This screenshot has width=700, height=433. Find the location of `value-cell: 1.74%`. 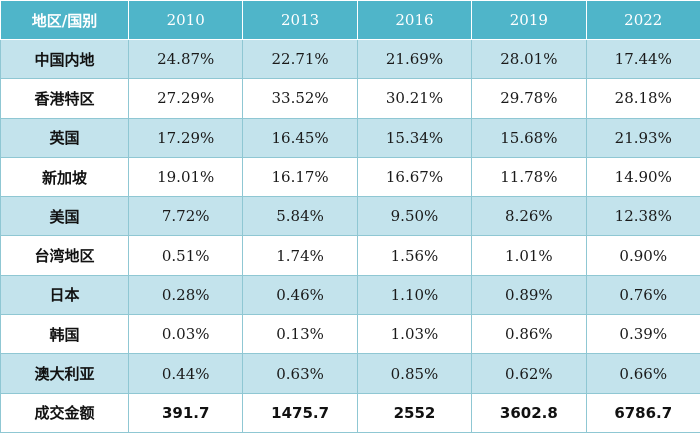

value-cell: 1.74% is located at coordinates (300, 255).